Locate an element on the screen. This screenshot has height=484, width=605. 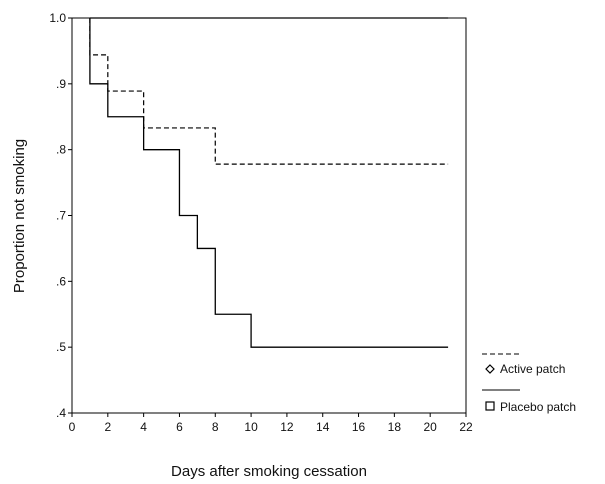
y-axis-title: Proportion not smoking is located at coordinates (19, 216).